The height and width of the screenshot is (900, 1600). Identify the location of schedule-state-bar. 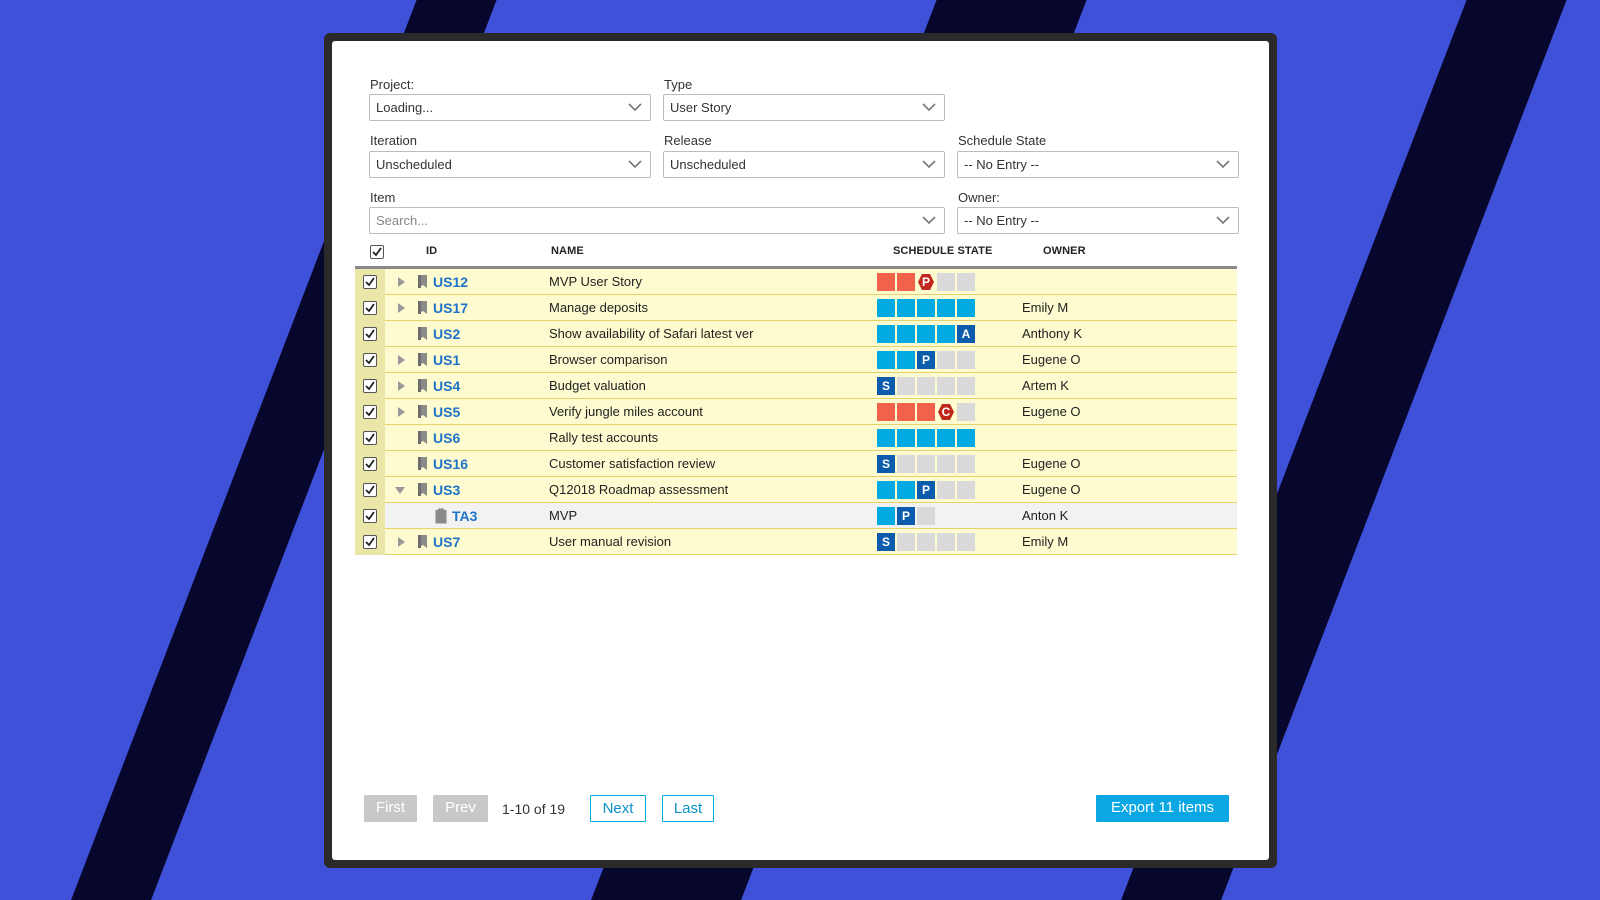
(926, 308).